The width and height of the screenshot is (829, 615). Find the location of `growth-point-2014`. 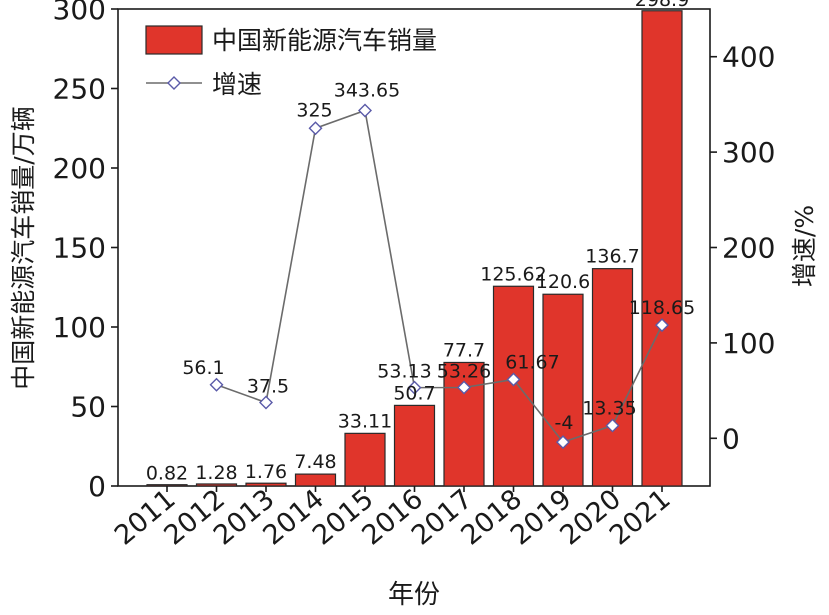

growth-point-2014 is located at coordinates (315, 128).